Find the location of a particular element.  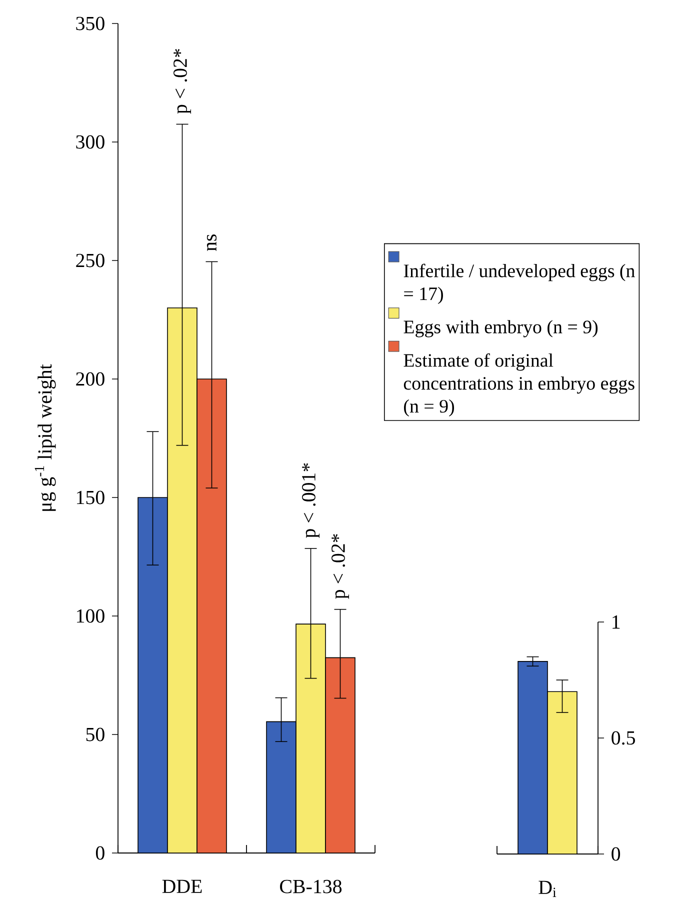

y-tick-label: 50 is located at coordinates (95, 735).